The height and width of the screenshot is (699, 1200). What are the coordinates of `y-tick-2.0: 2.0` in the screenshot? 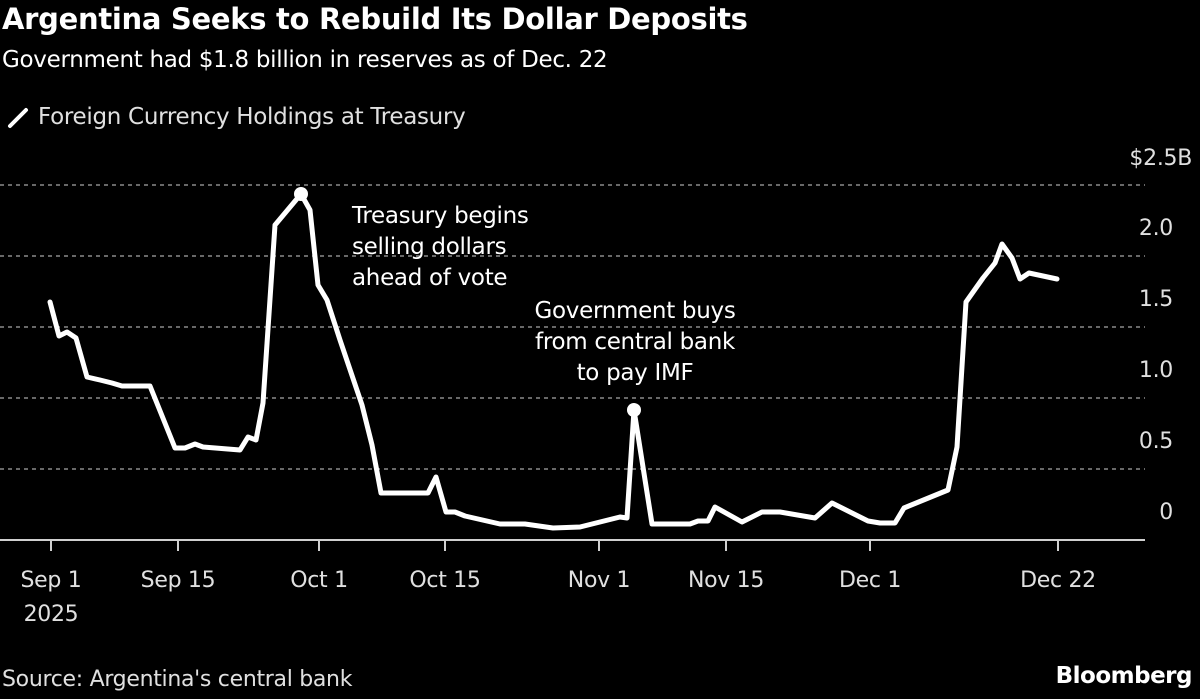 It's located at (1155, 228).